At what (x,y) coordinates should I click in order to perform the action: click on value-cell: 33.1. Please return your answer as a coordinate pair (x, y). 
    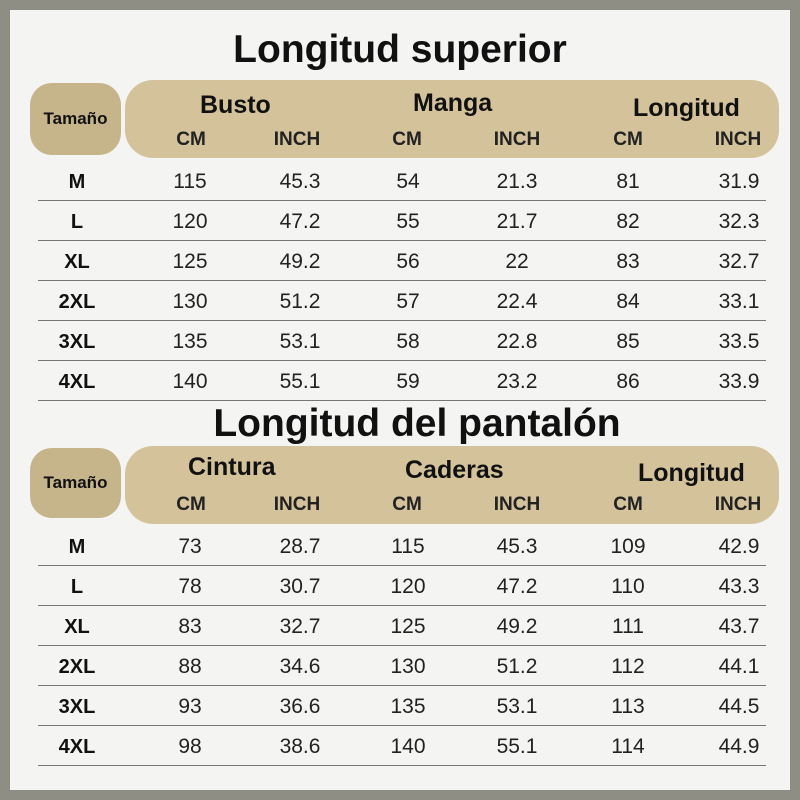
    Looking at the image, I should click on (739, 301).